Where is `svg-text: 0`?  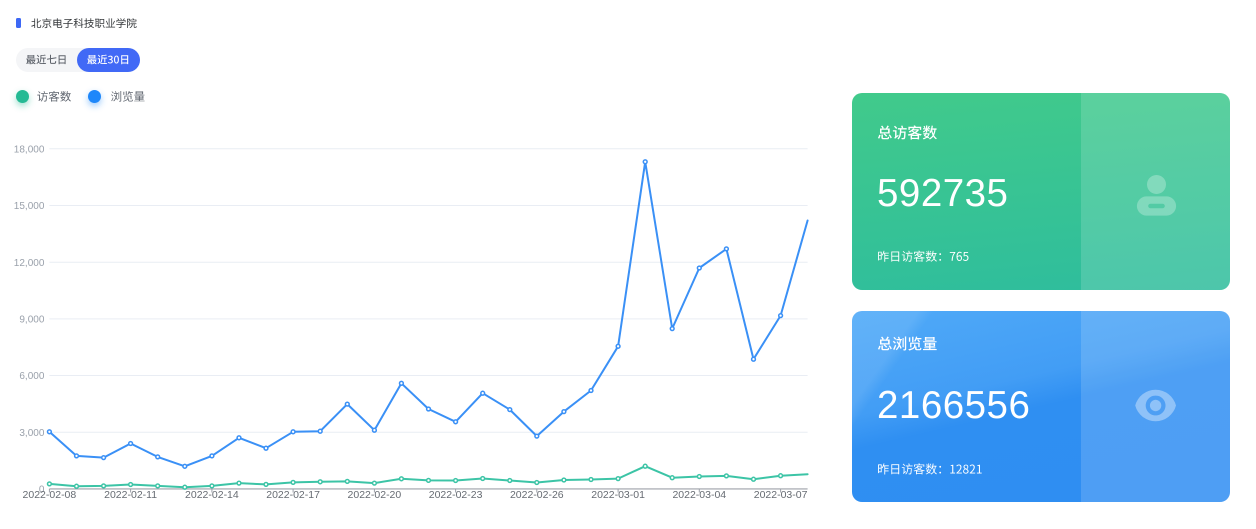 svg-text: 0 is located at coordinates (42, 490).